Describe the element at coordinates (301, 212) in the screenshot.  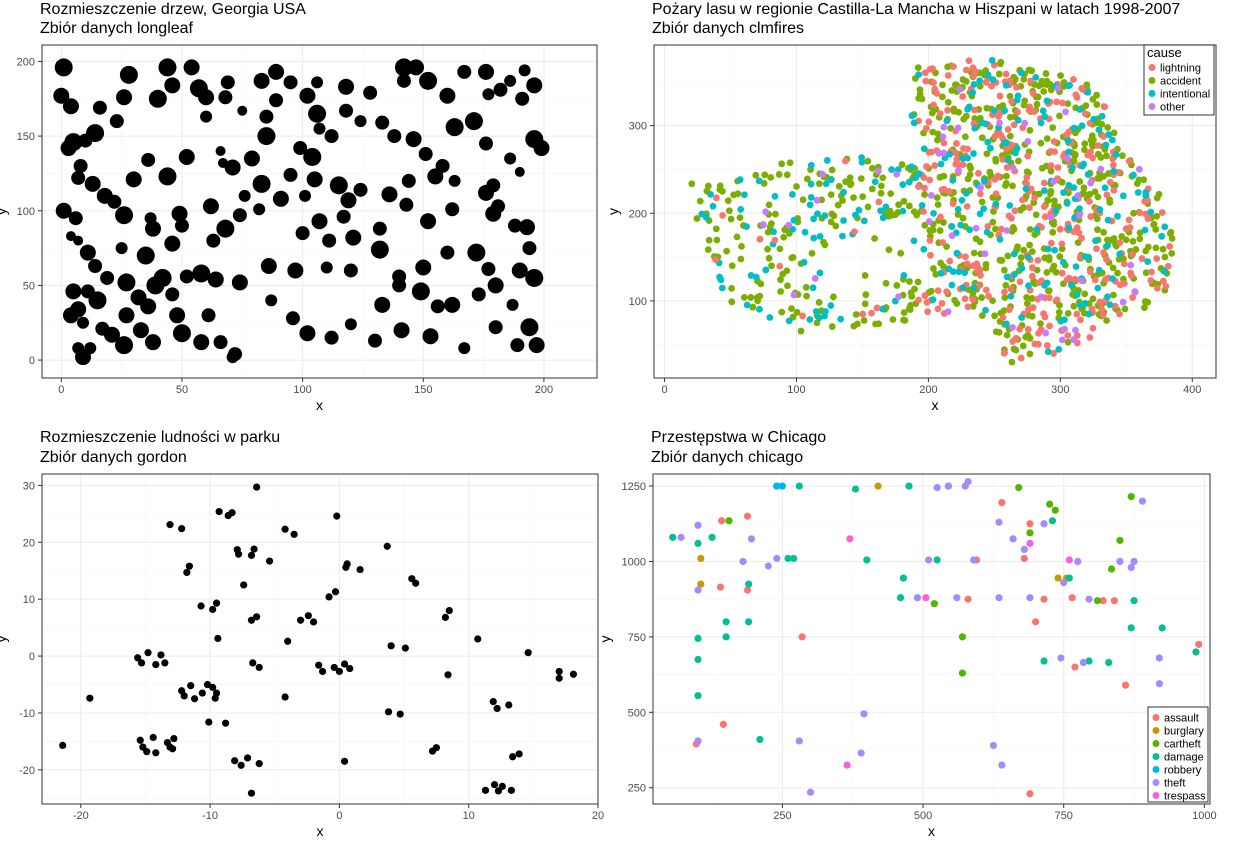
I see `longleaf-points` at that location.